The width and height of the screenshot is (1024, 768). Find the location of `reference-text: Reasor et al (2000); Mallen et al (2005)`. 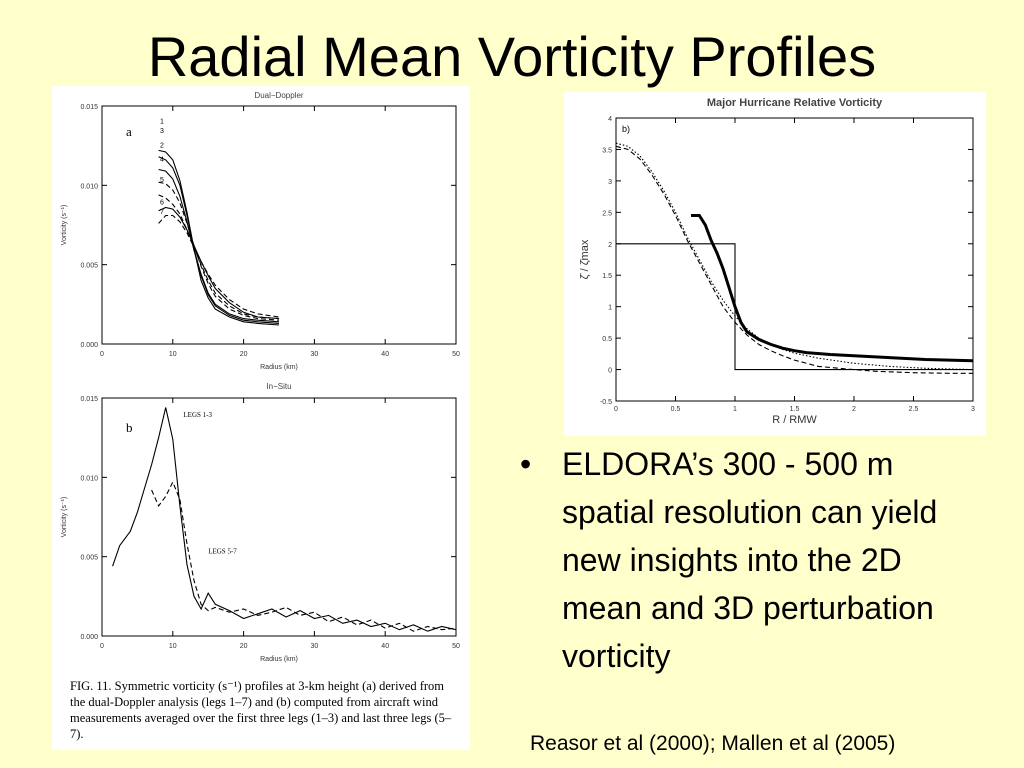

reference-text: Reasor et al (2000); Mallen et al (2005) is located at coordinates (713, 743).